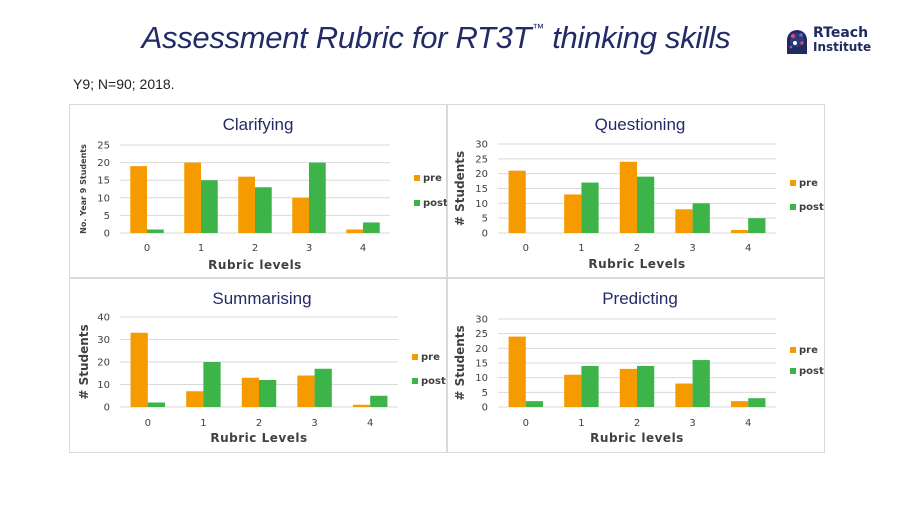  Describe the element at coordinates (103, 318) in the screenshot. I see `y-tick-label: 40` at that location.